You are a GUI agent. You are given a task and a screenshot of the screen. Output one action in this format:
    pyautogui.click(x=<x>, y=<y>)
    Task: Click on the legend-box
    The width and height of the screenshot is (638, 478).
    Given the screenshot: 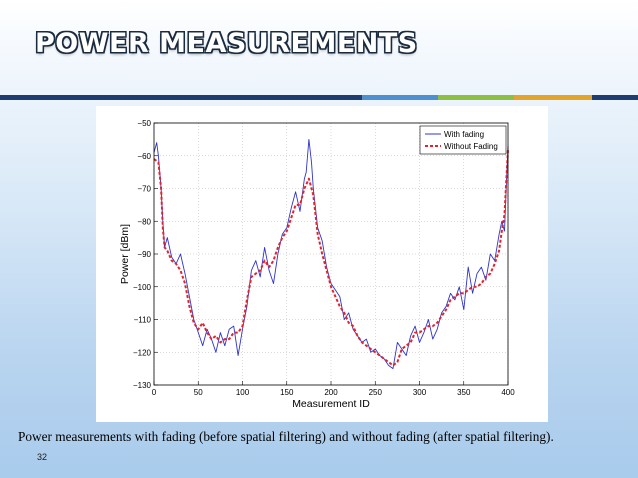 What is the action you would take?
    pyautogui.click(x=463, y=140)
    